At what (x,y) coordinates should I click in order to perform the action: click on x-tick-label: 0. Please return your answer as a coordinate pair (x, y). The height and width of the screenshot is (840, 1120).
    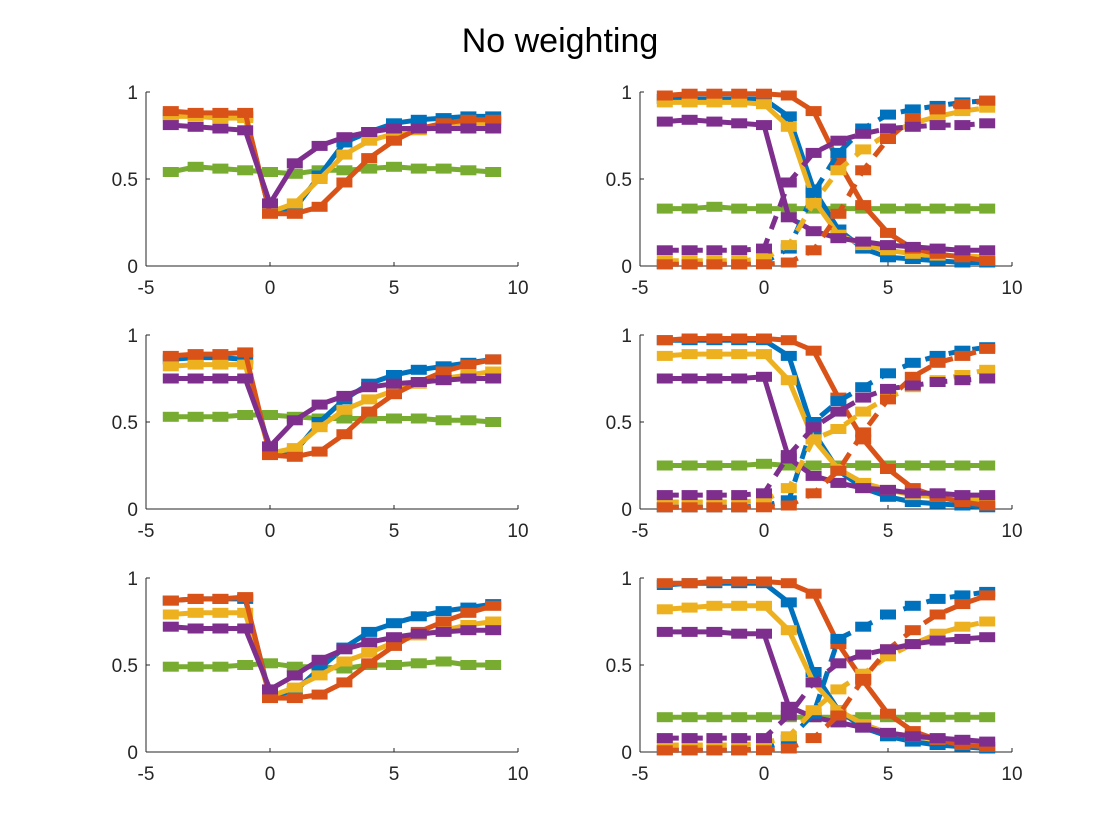
    Looking at the image, I should click on (764, 288).